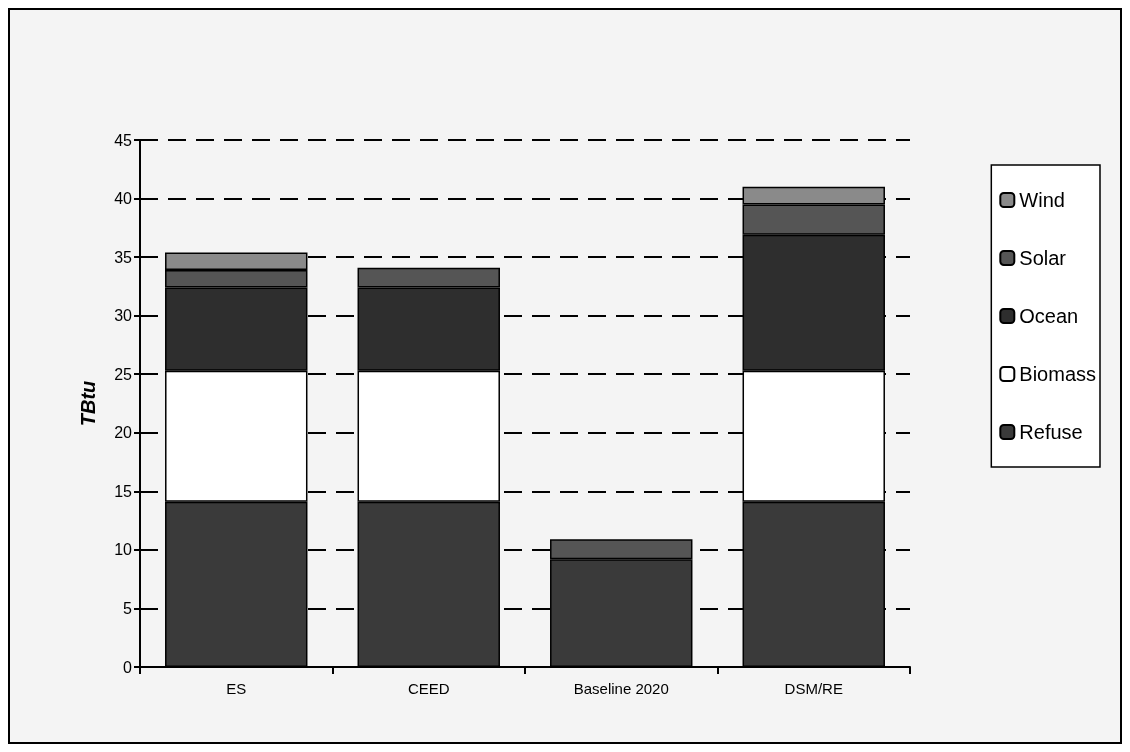  Describe the element at coordinates (123, 199) in the screenshot. I see `y-tick-label: 40` at that location.